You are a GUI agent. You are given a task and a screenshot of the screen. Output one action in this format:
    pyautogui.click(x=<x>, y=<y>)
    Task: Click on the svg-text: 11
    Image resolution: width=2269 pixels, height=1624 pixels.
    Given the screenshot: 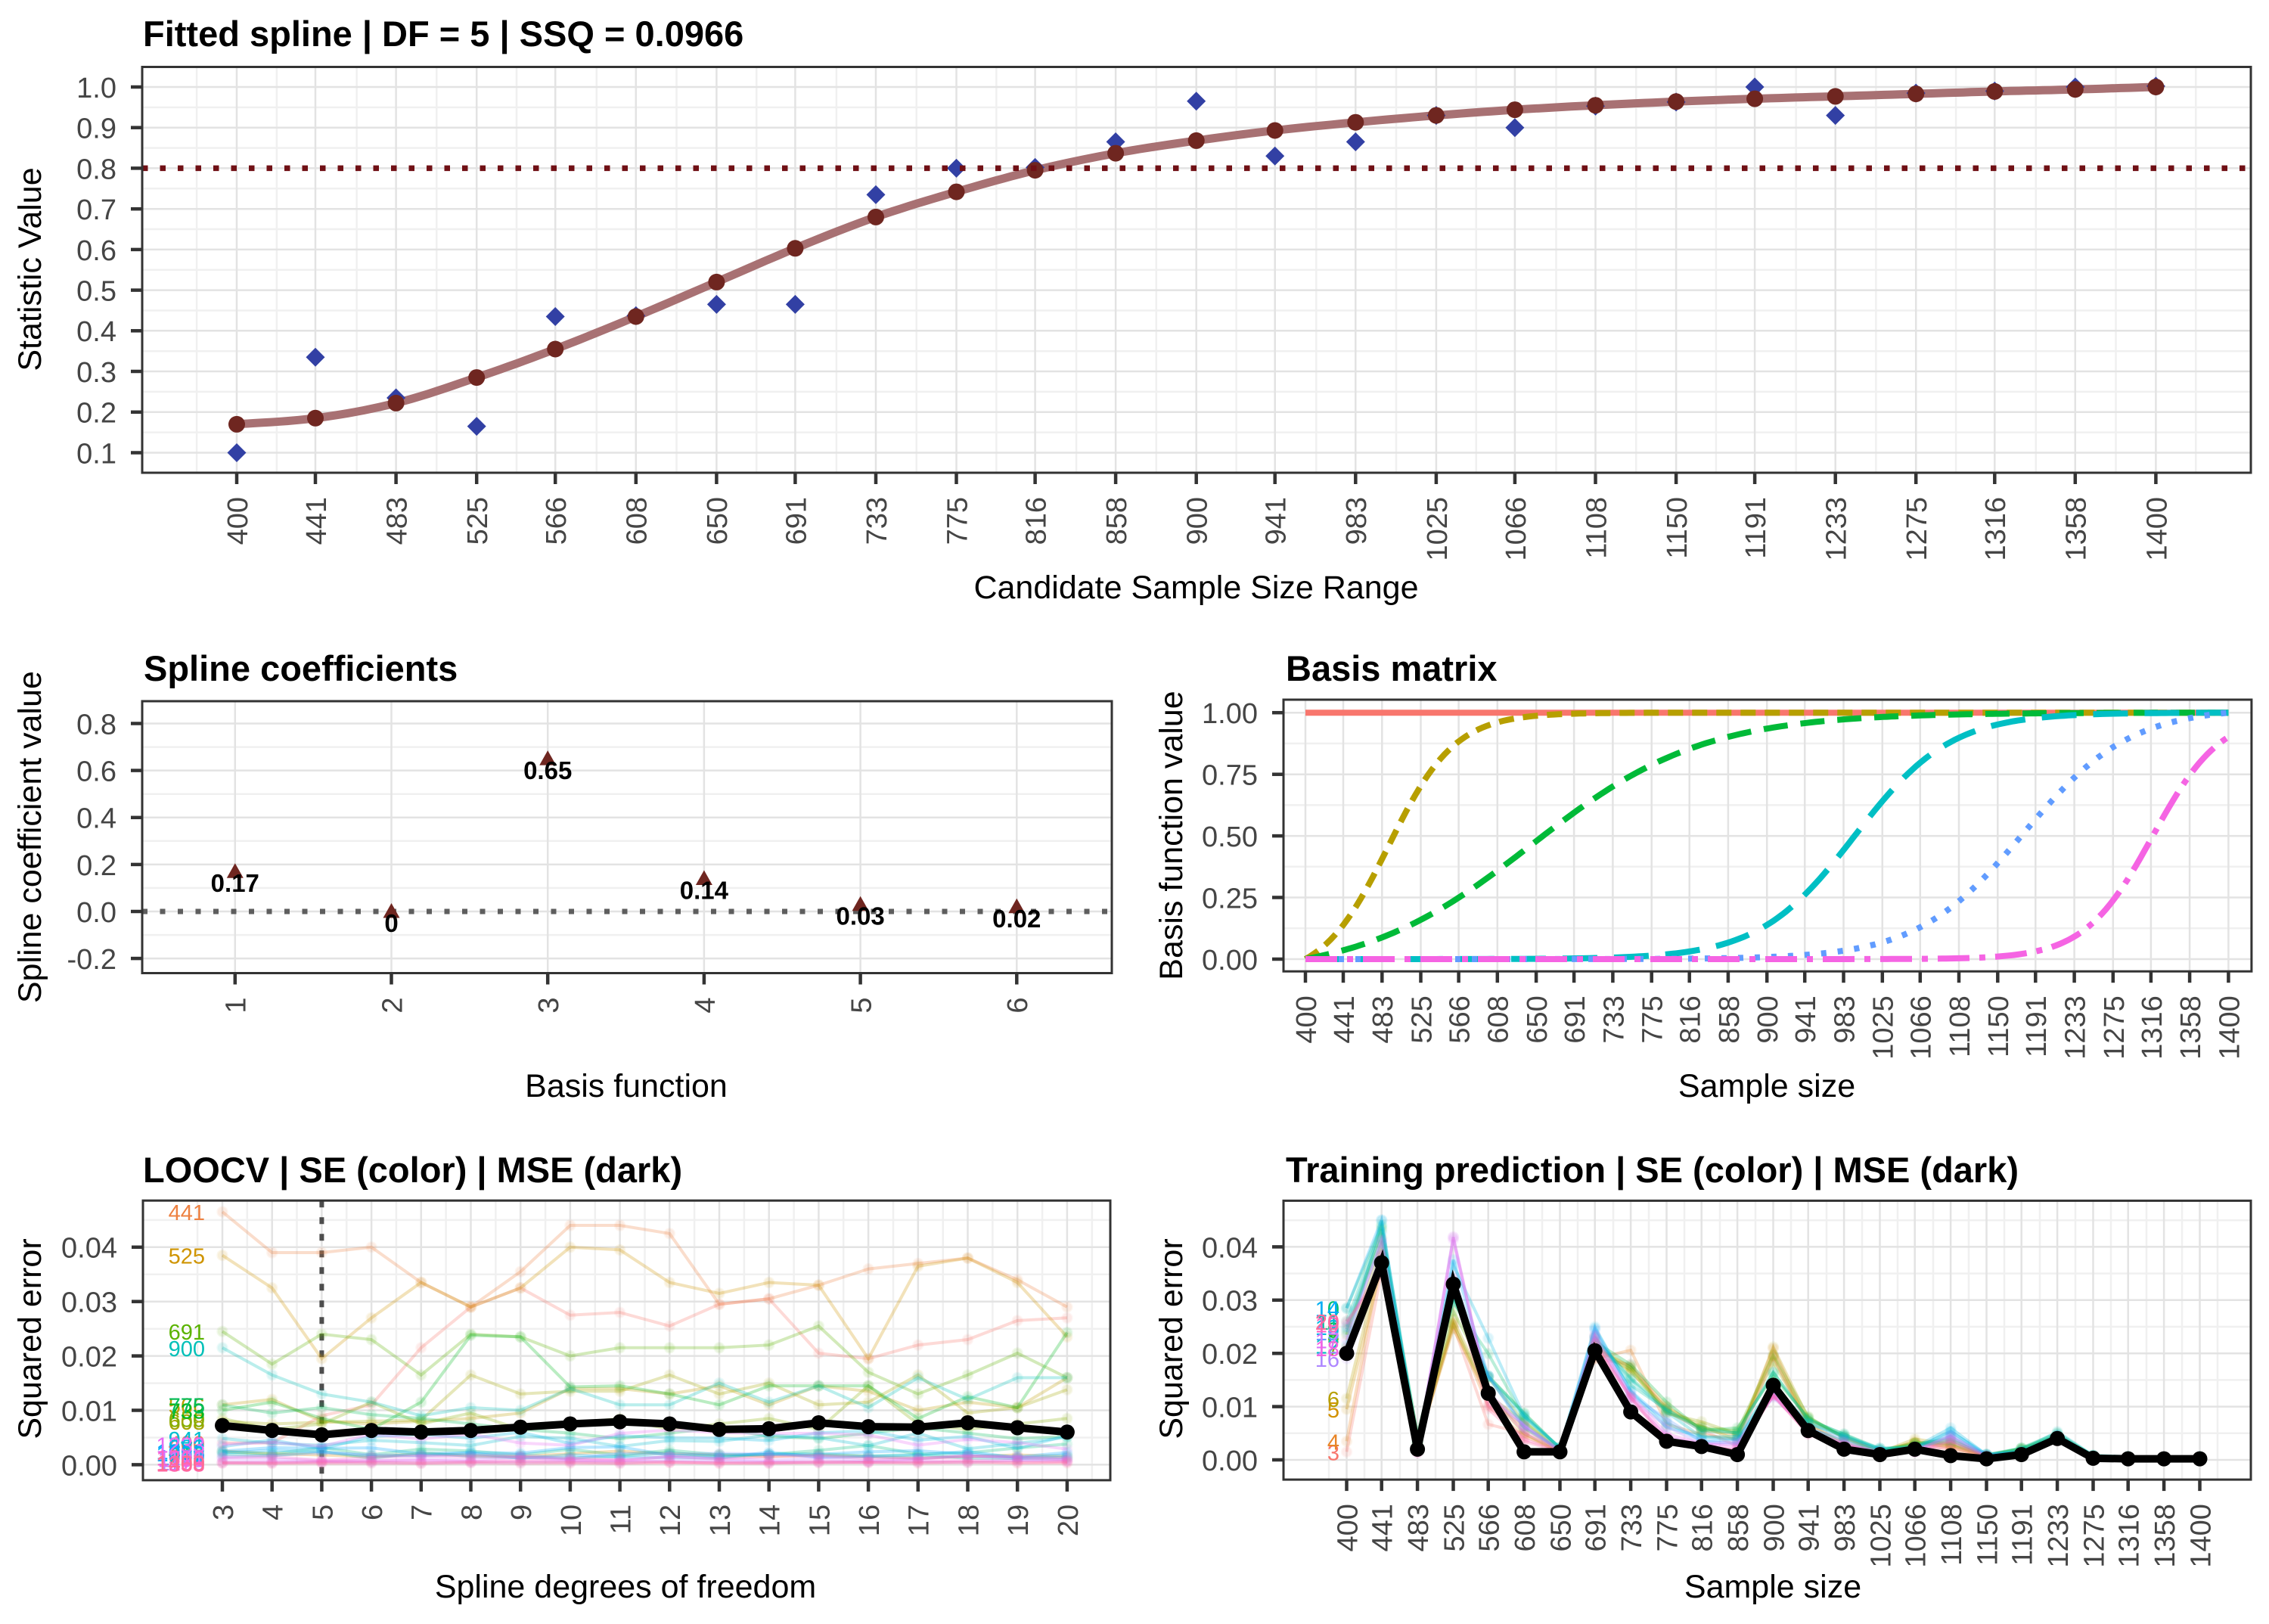 What is the action you would take?
    pyautogui.click(x=622, y=1519)
    